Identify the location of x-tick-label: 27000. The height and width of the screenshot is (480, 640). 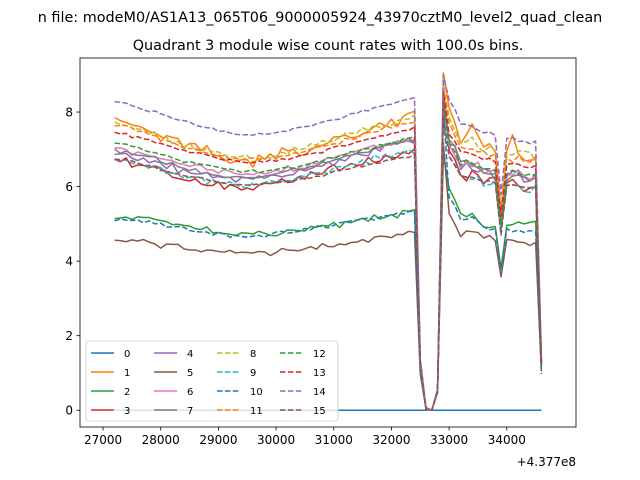
(103, 440).